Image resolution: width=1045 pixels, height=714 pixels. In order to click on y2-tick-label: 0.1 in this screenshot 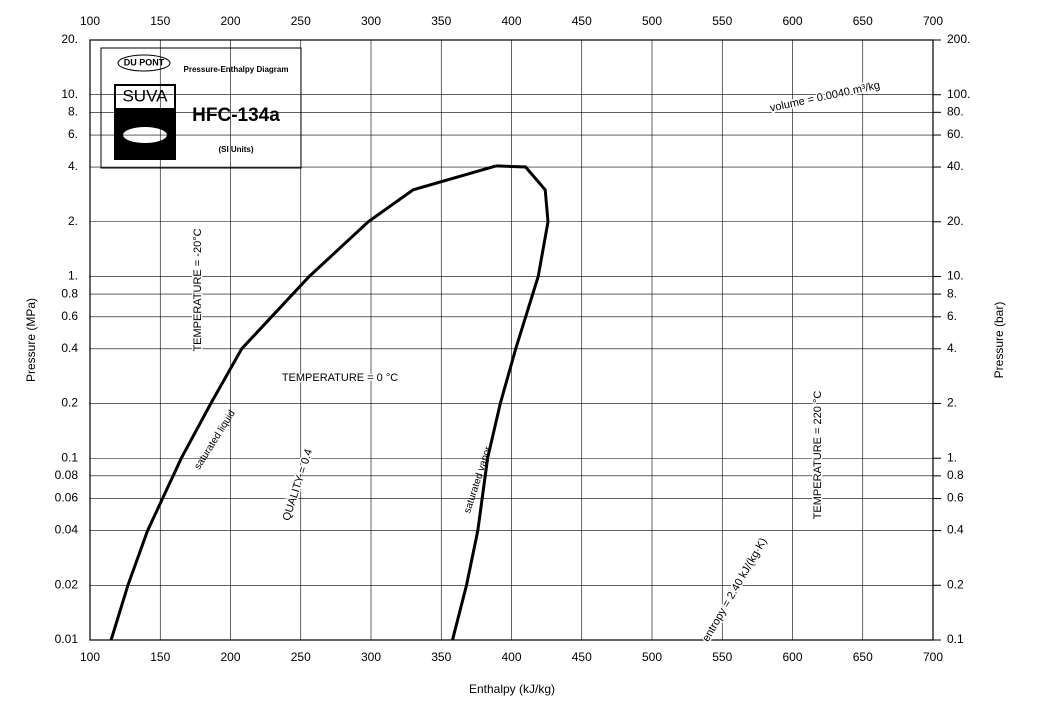, I will do `click(955, 639)`.